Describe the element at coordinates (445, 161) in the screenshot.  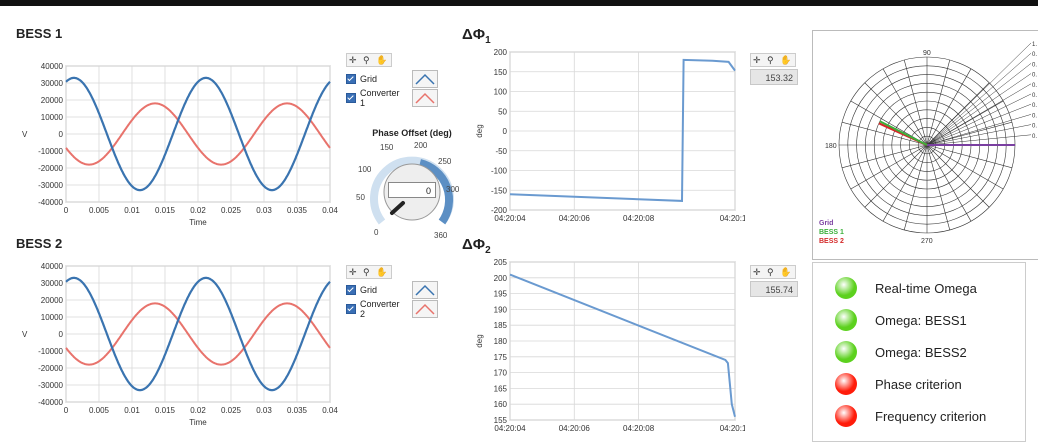
I see `svg-text: 250` at that location.